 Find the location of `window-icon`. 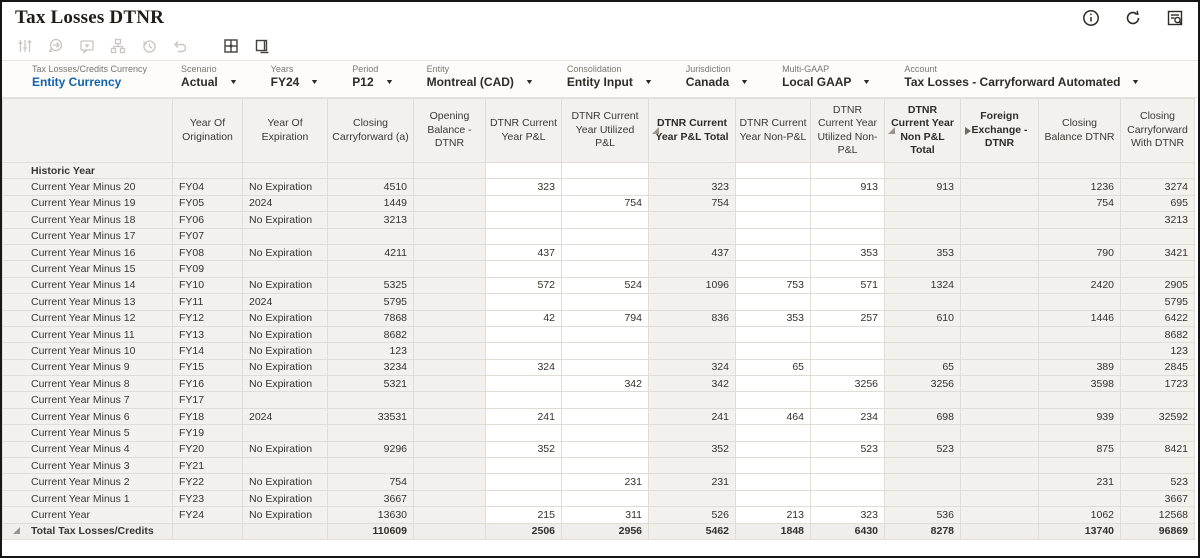

window-icon is located at coordinates (261, 45).